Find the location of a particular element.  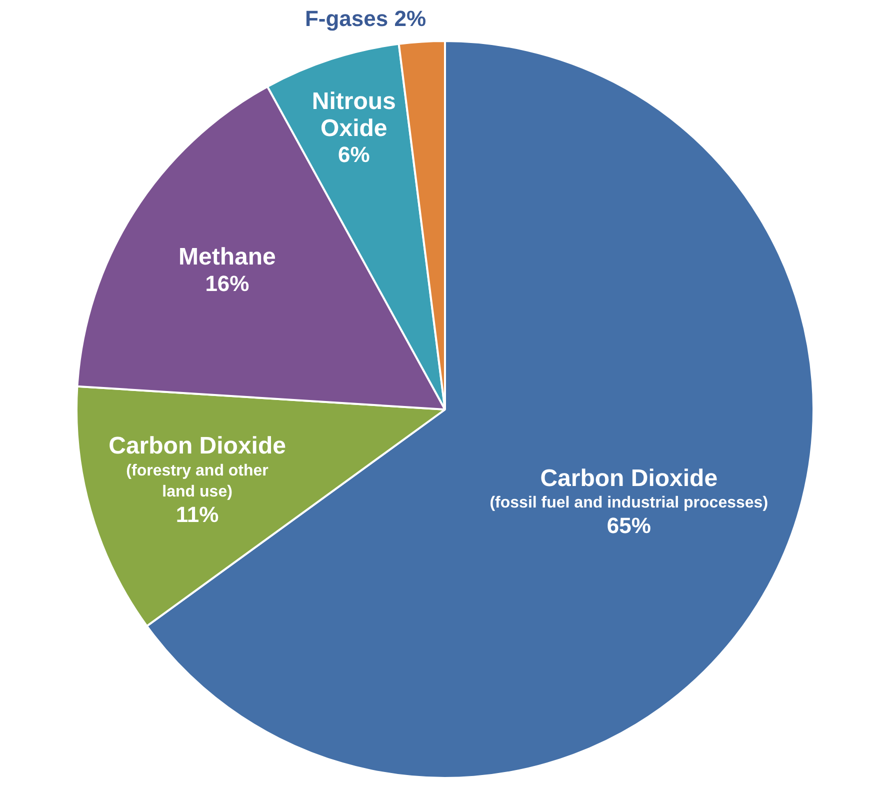

data-label: 65% is located at coordinates (628, 525).